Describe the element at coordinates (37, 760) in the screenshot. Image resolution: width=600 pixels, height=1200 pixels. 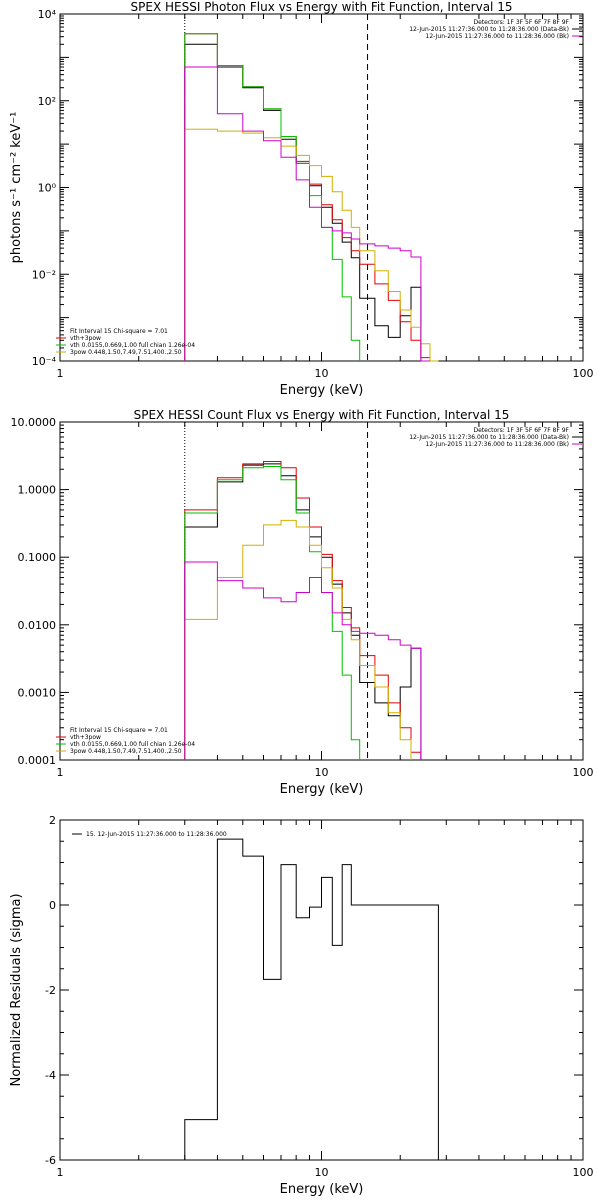
I see `y-tick-label: 0.0001` at that location.